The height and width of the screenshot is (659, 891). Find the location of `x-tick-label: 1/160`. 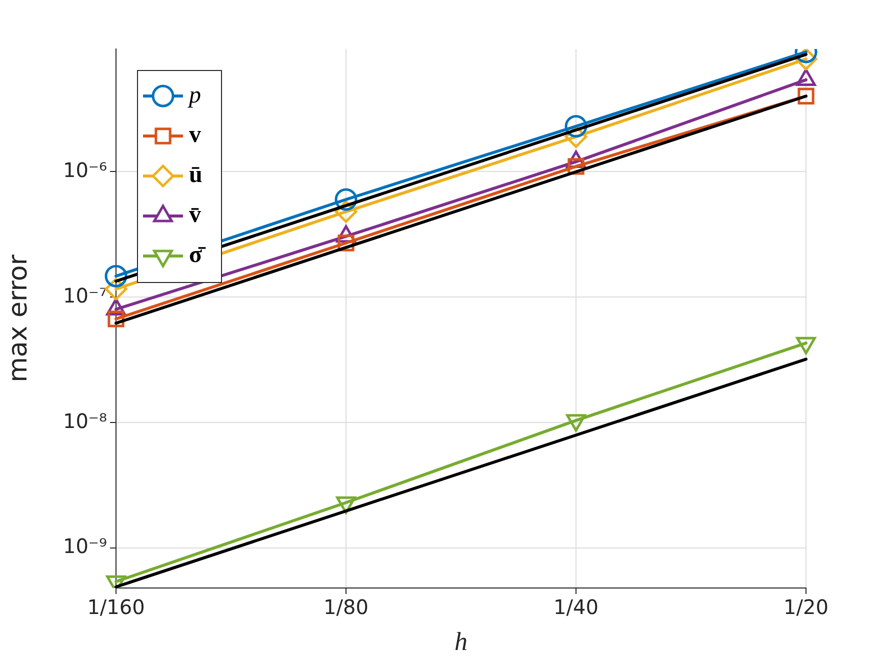

x-tick-label: 1/160 is located at coordinates (116, 607).